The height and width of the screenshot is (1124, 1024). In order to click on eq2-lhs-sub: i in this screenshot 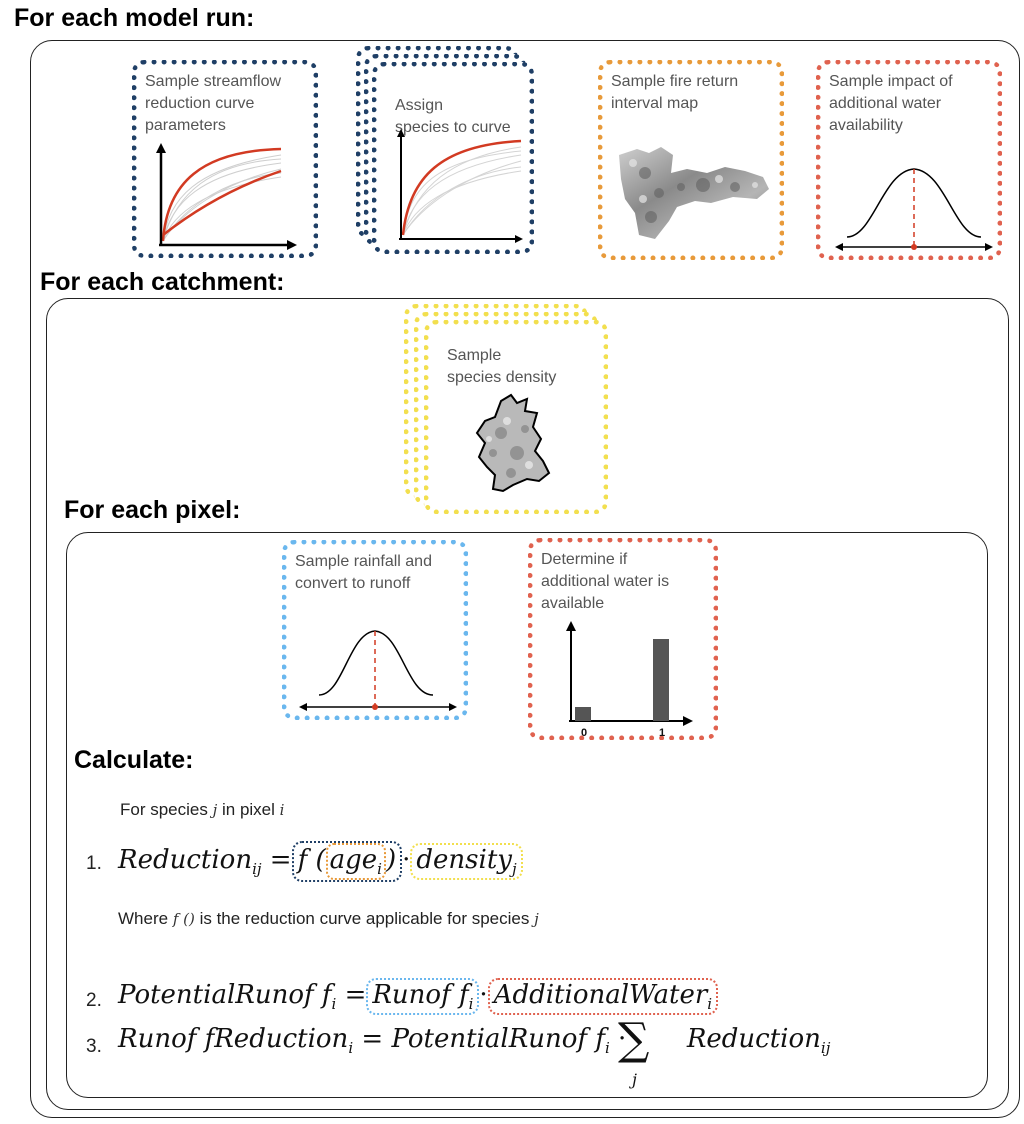, I will do `click(334, 1004)`.